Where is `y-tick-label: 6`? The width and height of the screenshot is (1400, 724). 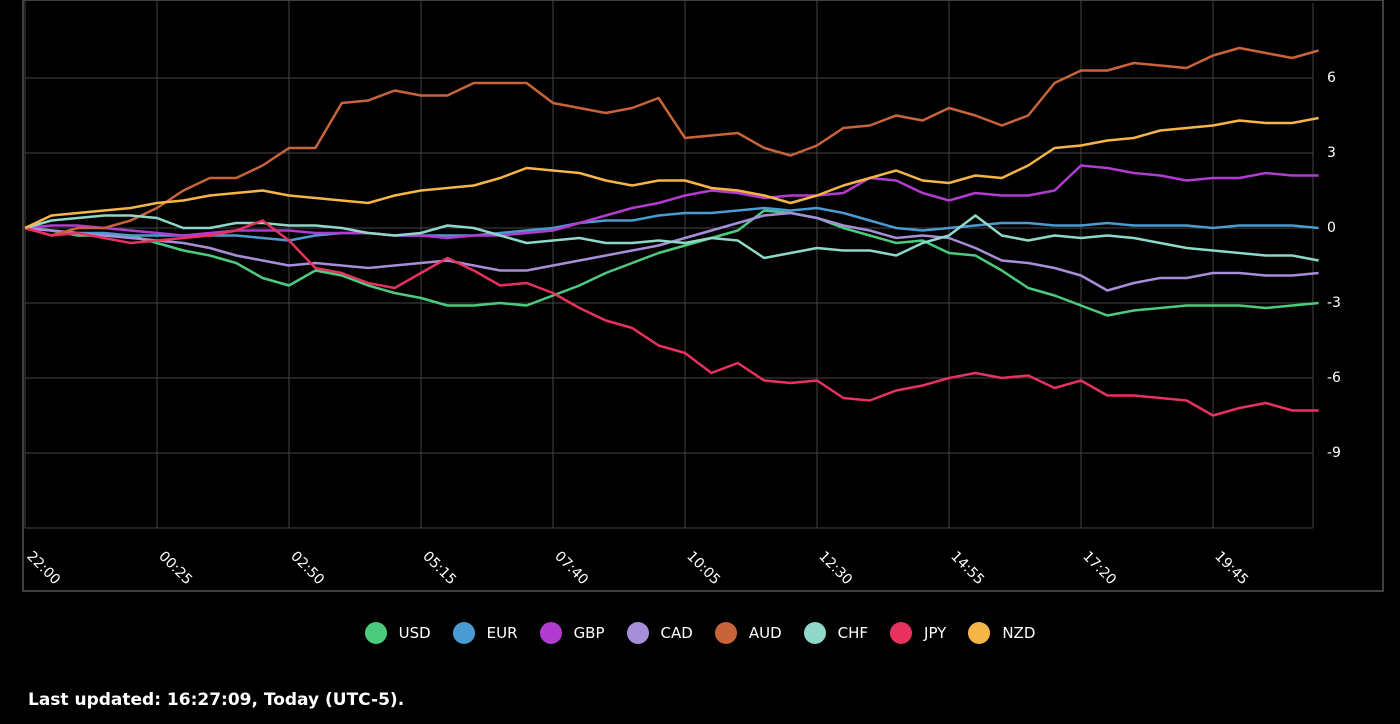 y-tick-label: 6 is located at coordinates (1331, 78).